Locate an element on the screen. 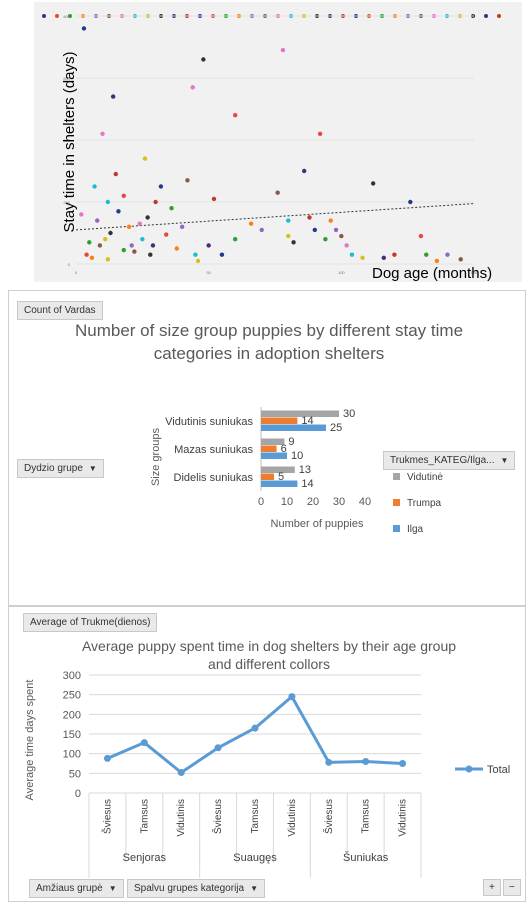  minus-icon: − is located at coordinates (512, 887).